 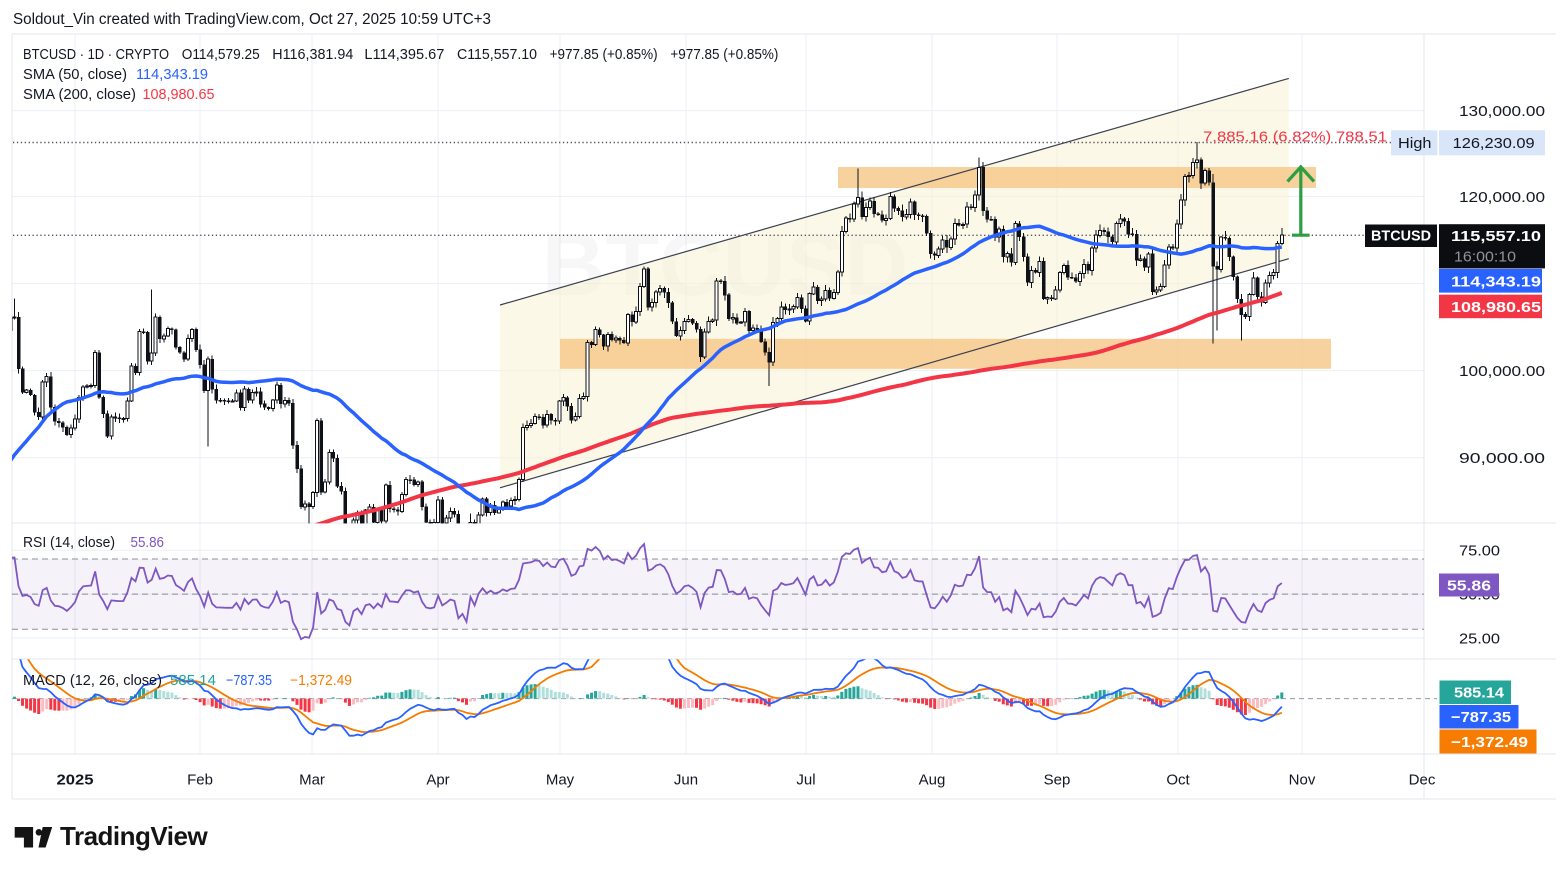 What do you see at coordinates (134, 836) in the screenshot?
I see `svg-text: TradingView` at bounding box center [134, 836].